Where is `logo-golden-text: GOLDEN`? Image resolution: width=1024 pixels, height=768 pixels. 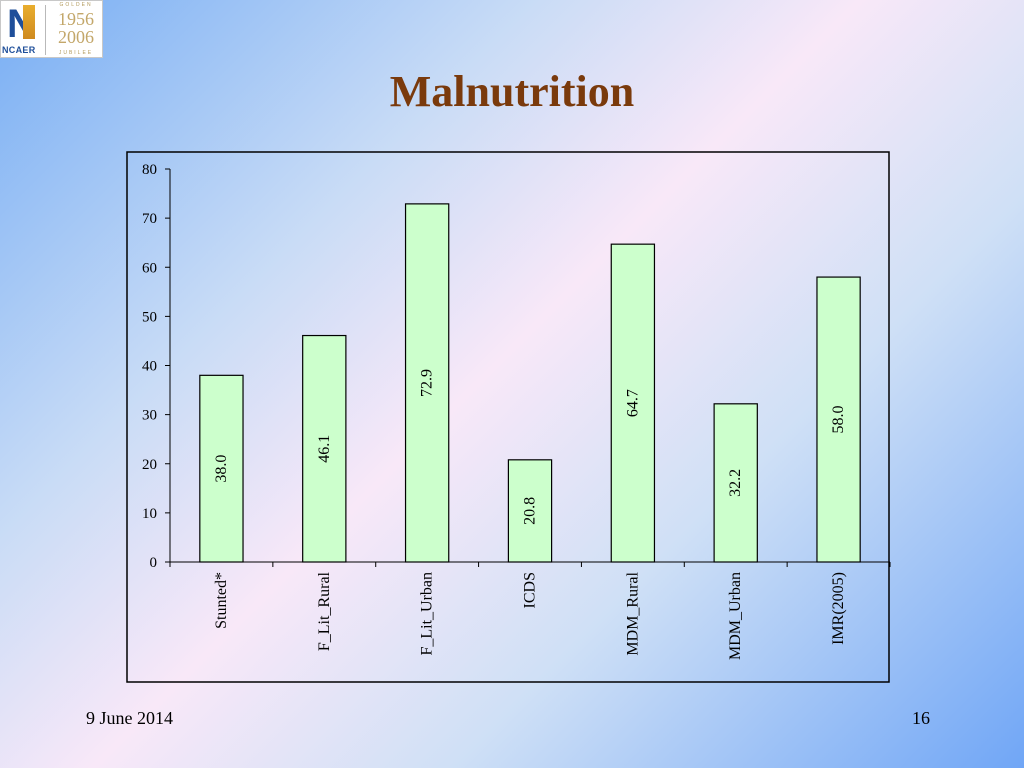 logo-golden-text: GOLDEN is located at coordinates (76, 5).